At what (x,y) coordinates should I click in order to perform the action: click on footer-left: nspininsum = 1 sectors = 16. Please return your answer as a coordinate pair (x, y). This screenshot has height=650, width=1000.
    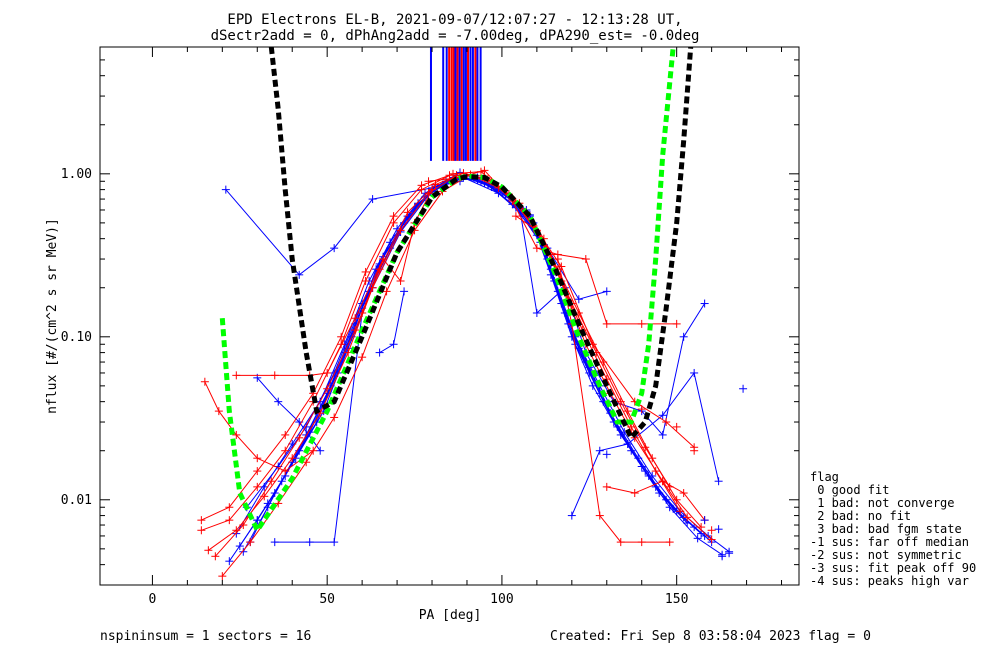
    Looking at the image, I should click on (205, 636).